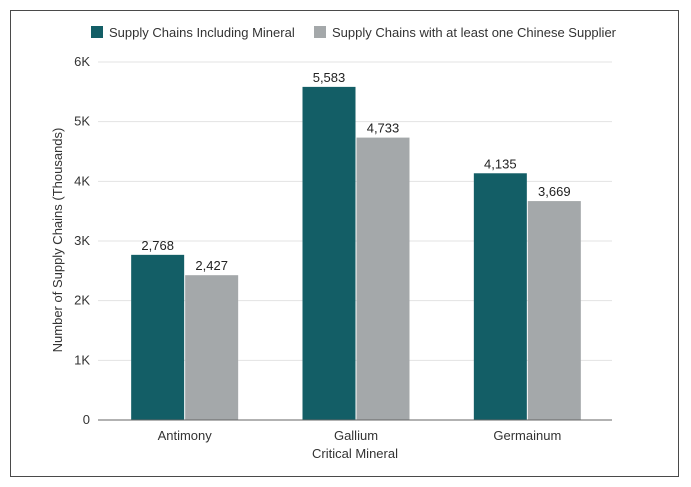  What do you see at coordinates (383, 128) in the screenshot?
I see `data-label: 4,733` at bounding box center [383, 128].